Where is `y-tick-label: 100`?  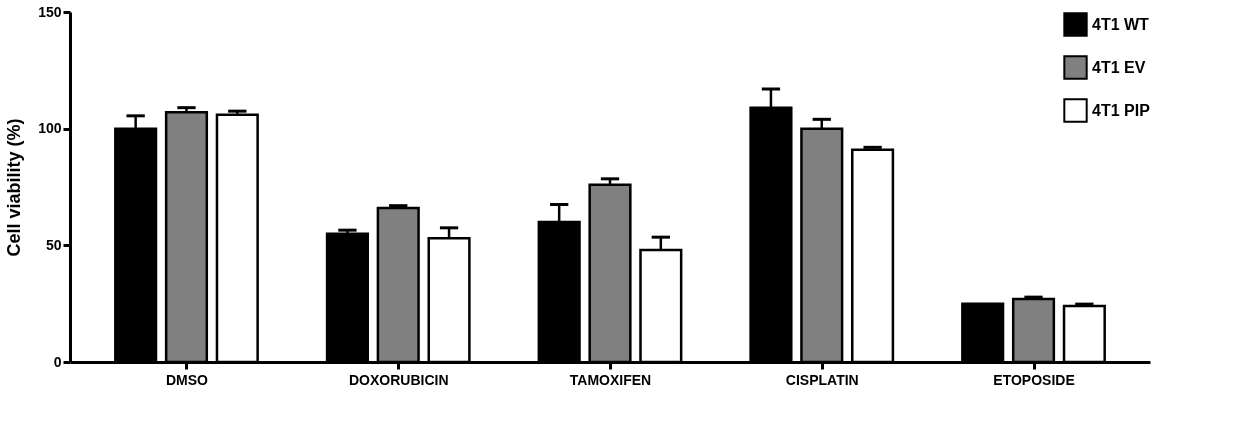
y-tick-label: 100 is located at coordinates (50, 128).